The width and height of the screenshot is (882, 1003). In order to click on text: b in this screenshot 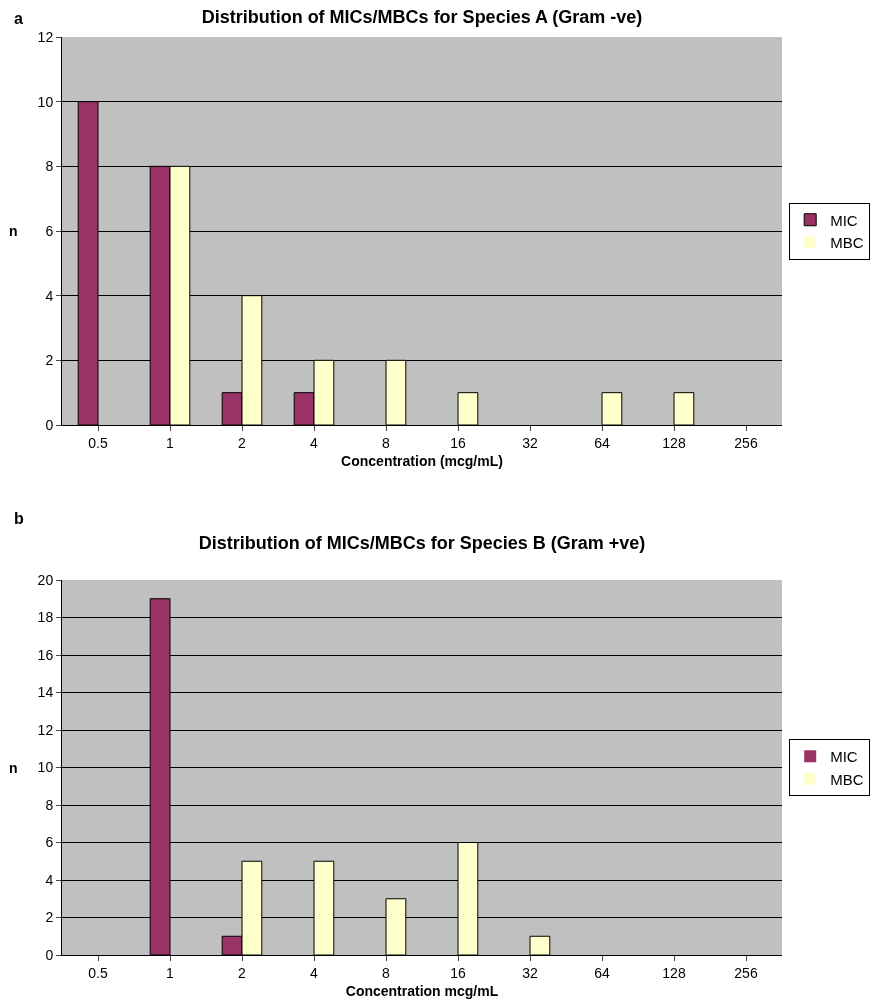, I will do `click(19, 518)`.